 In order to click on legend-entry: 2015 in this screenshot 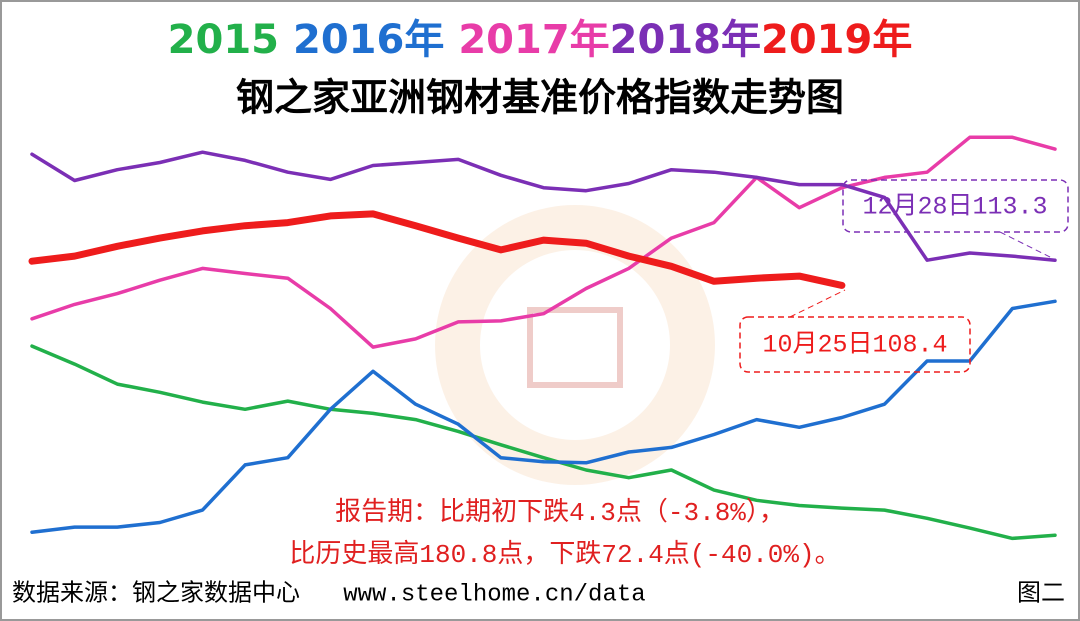, I will do `click(223, 40)`.